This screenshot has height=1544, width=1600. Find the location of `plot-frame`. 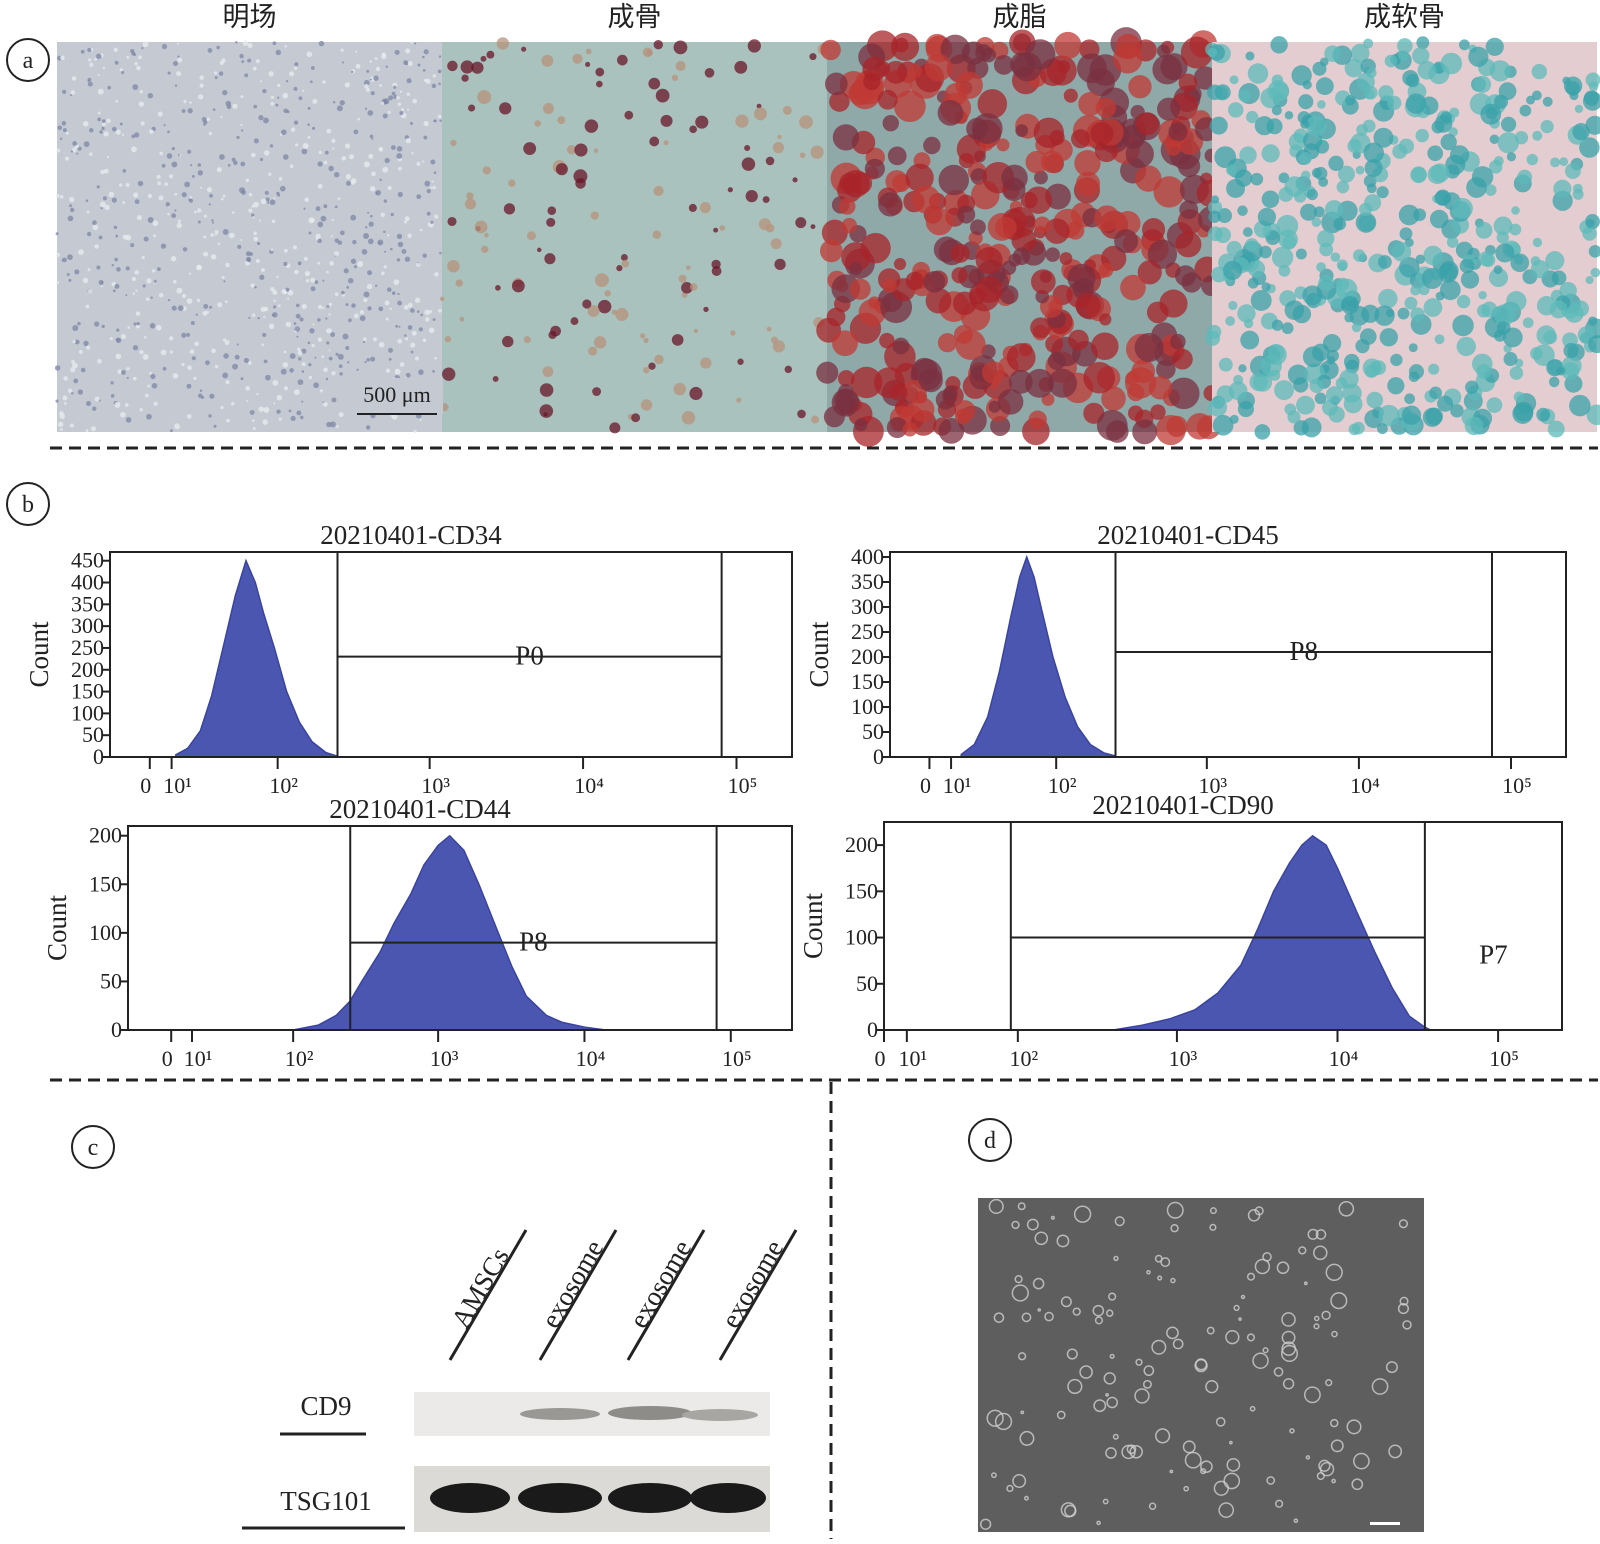

plot-frame is located at coordinates (460, 928).